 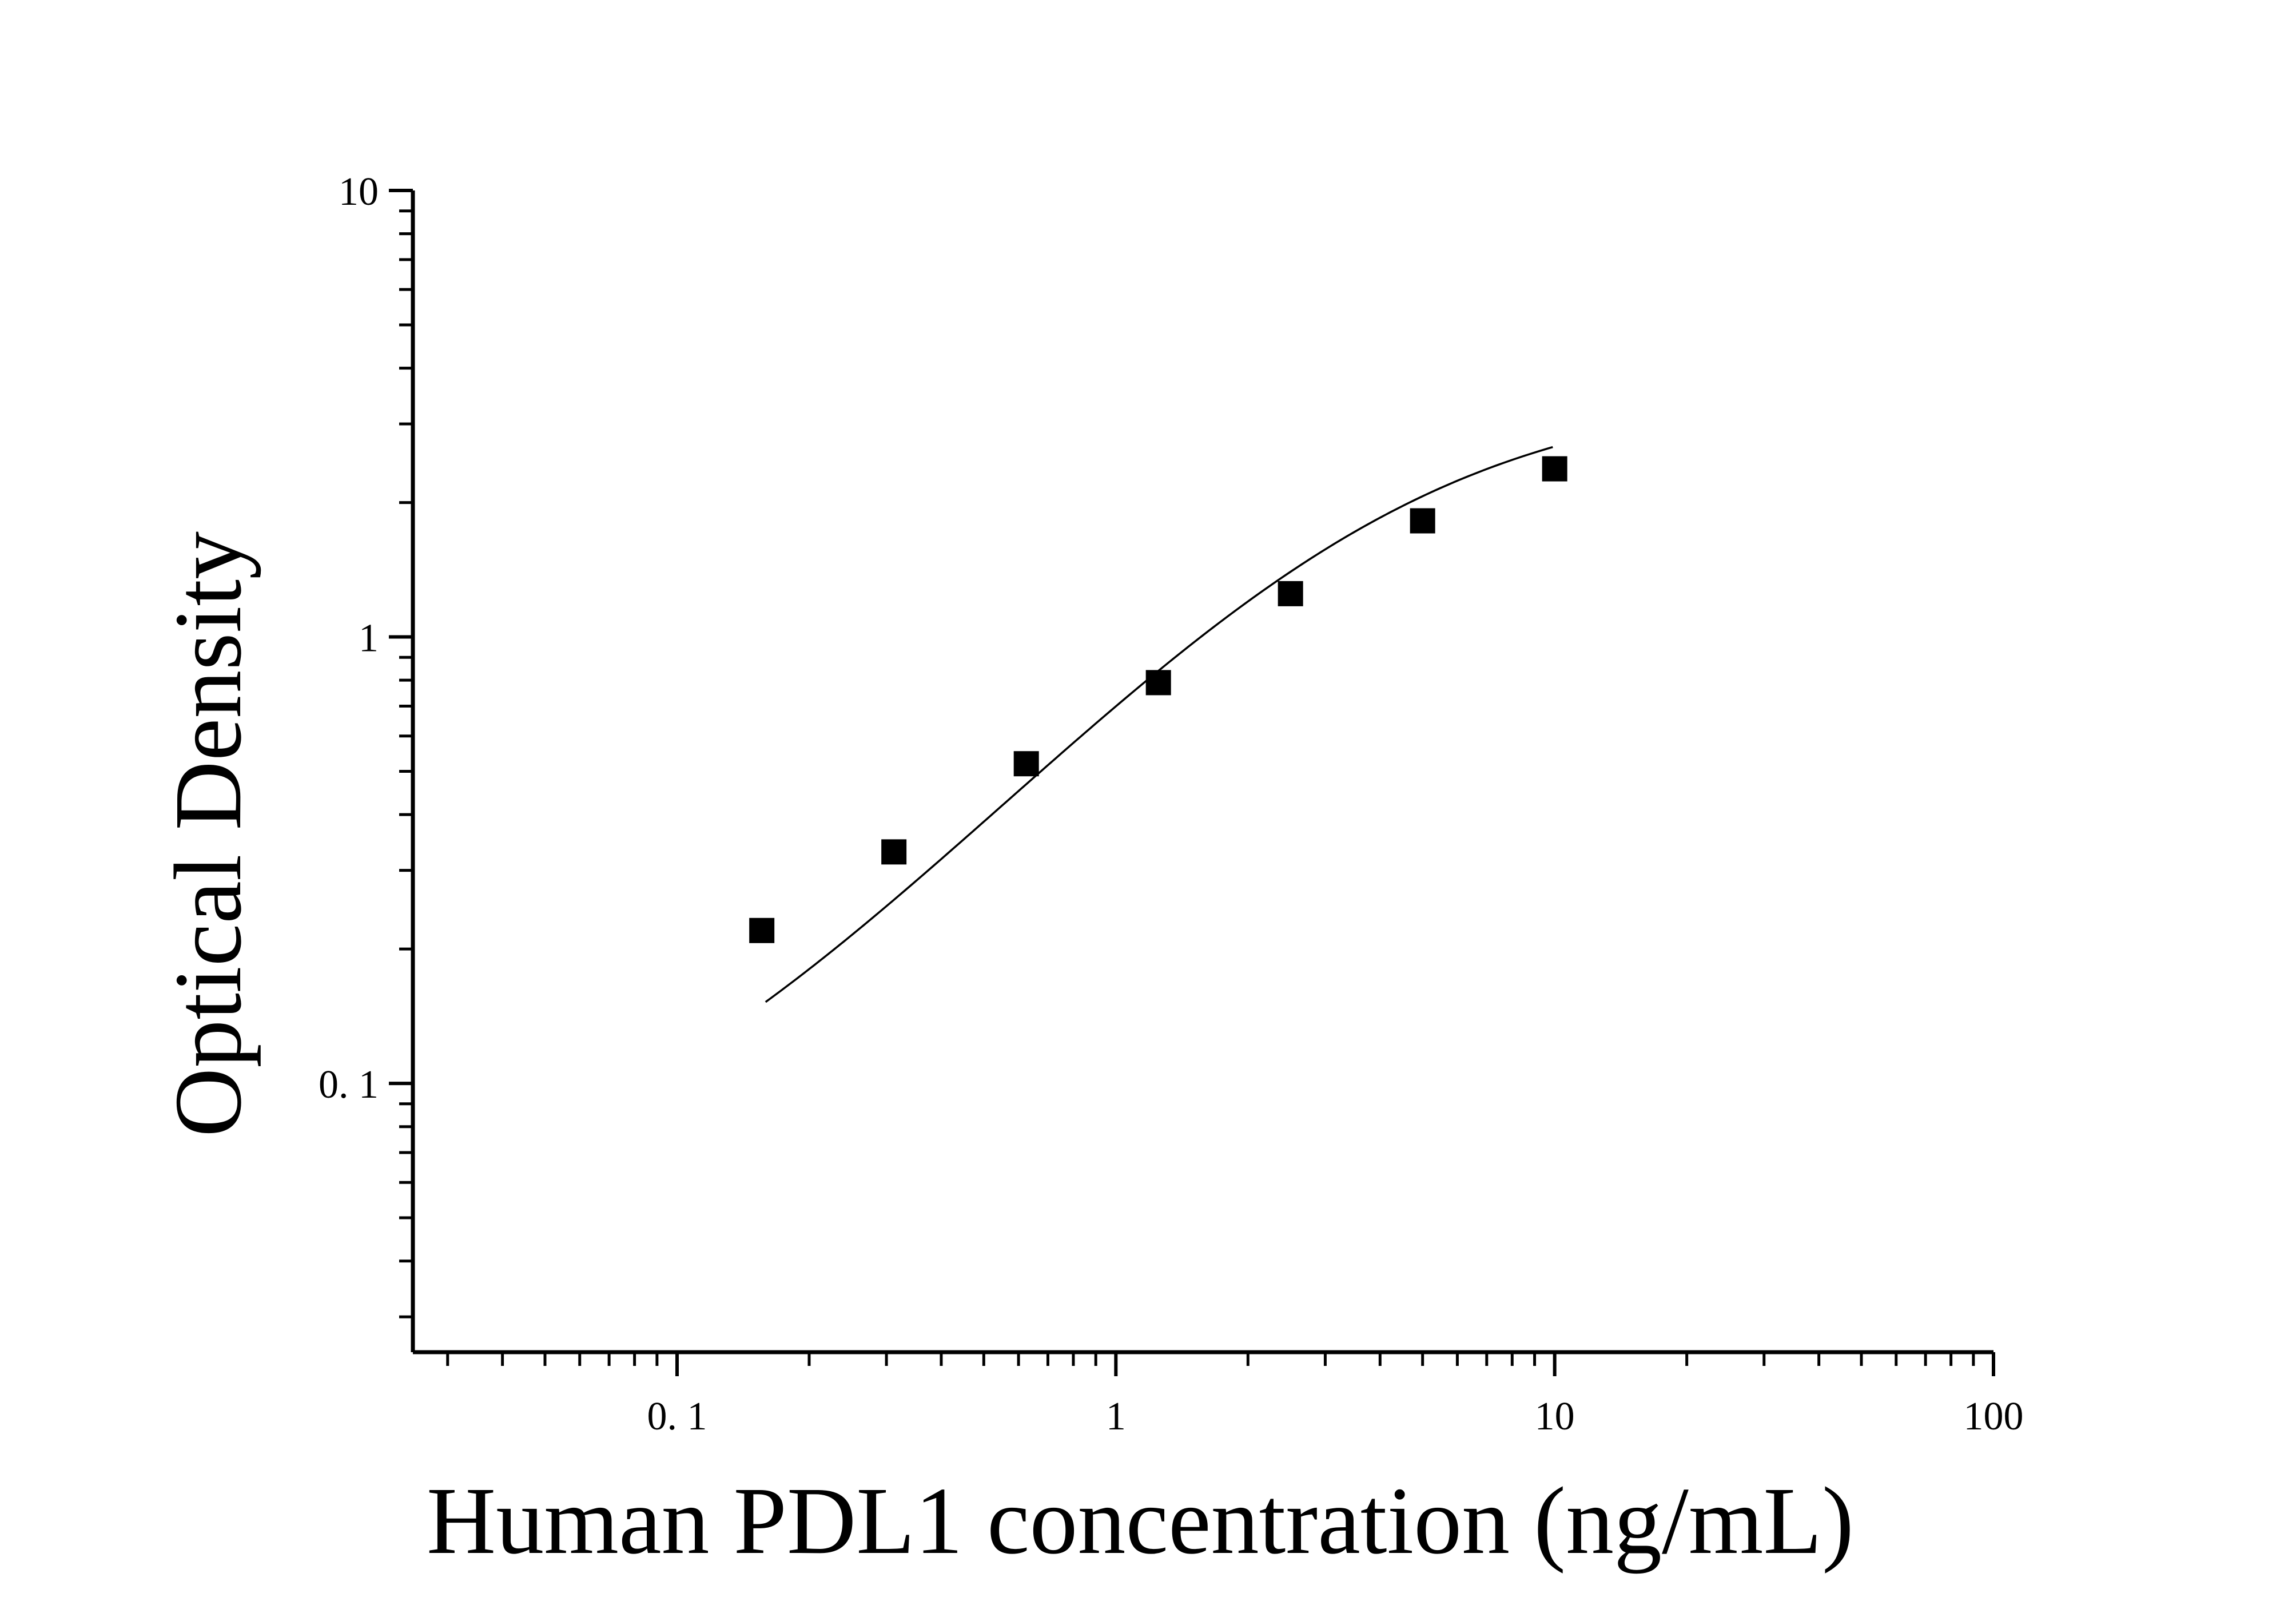 I want to click on y-tick-label: 10, so click(x=359, y=192).